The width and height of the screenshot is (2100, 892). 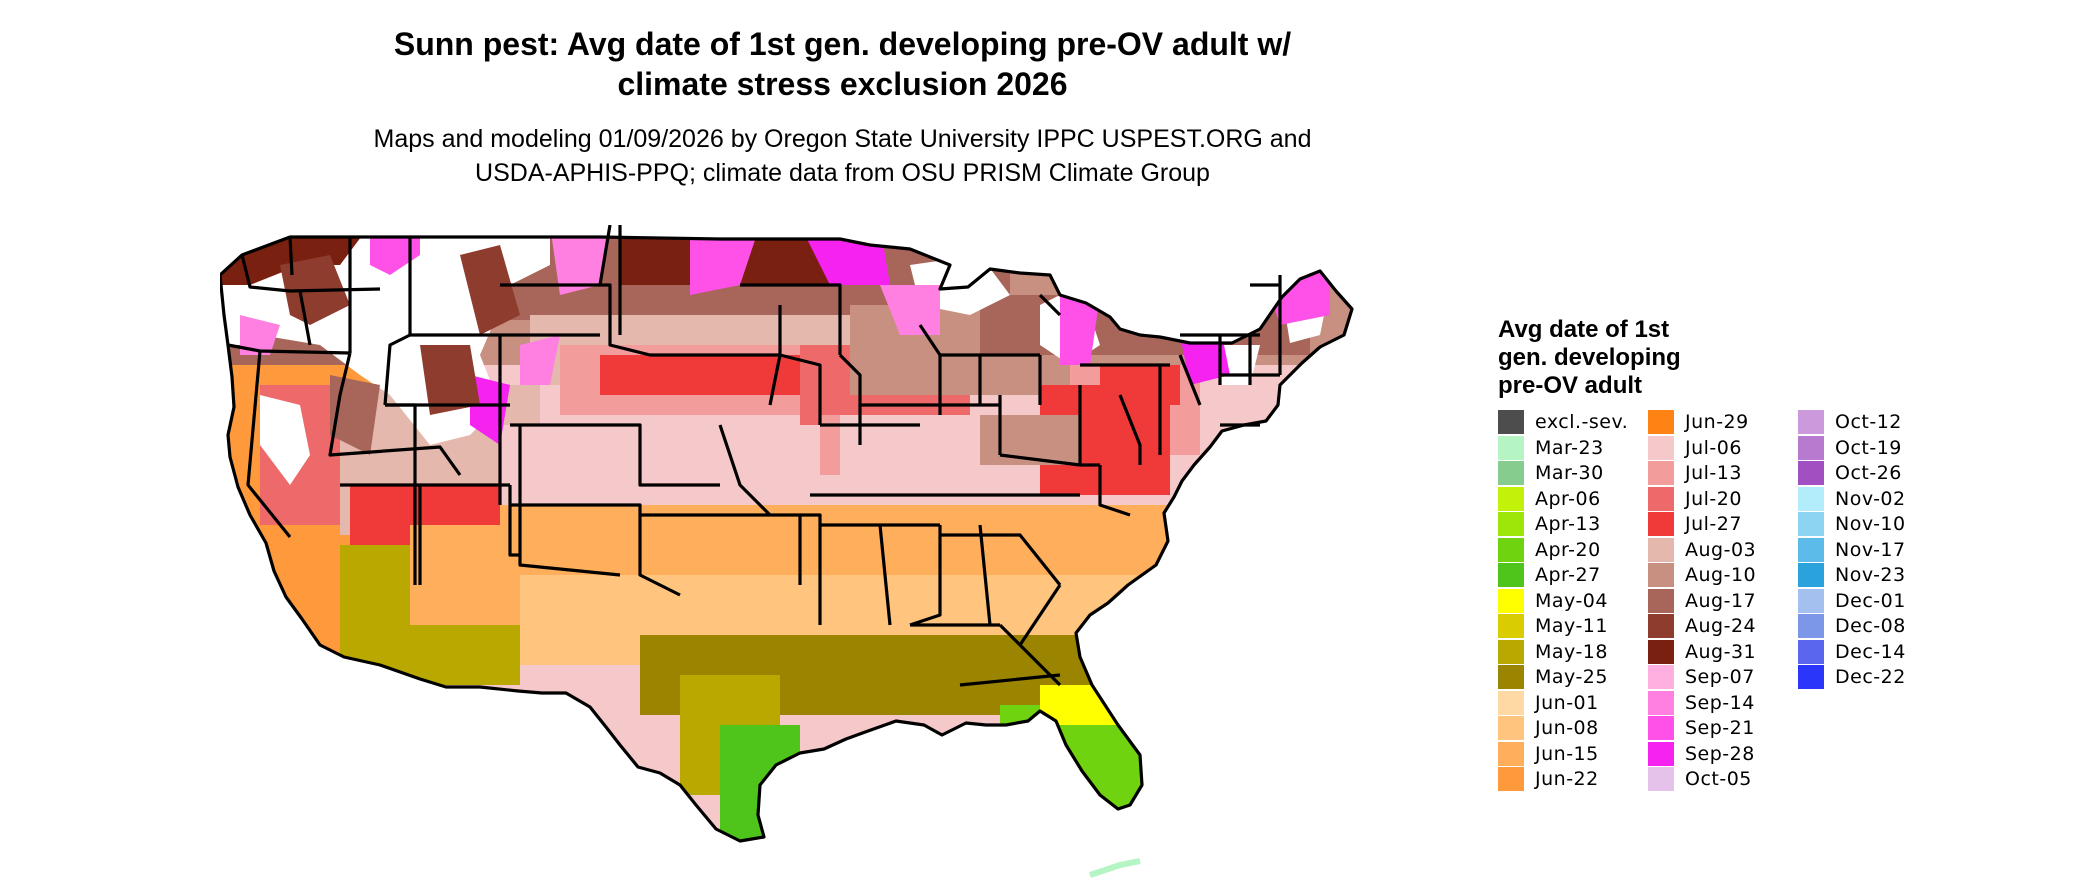 I want to click on legend-item: Nov-10, so click(x=1873, y=525).